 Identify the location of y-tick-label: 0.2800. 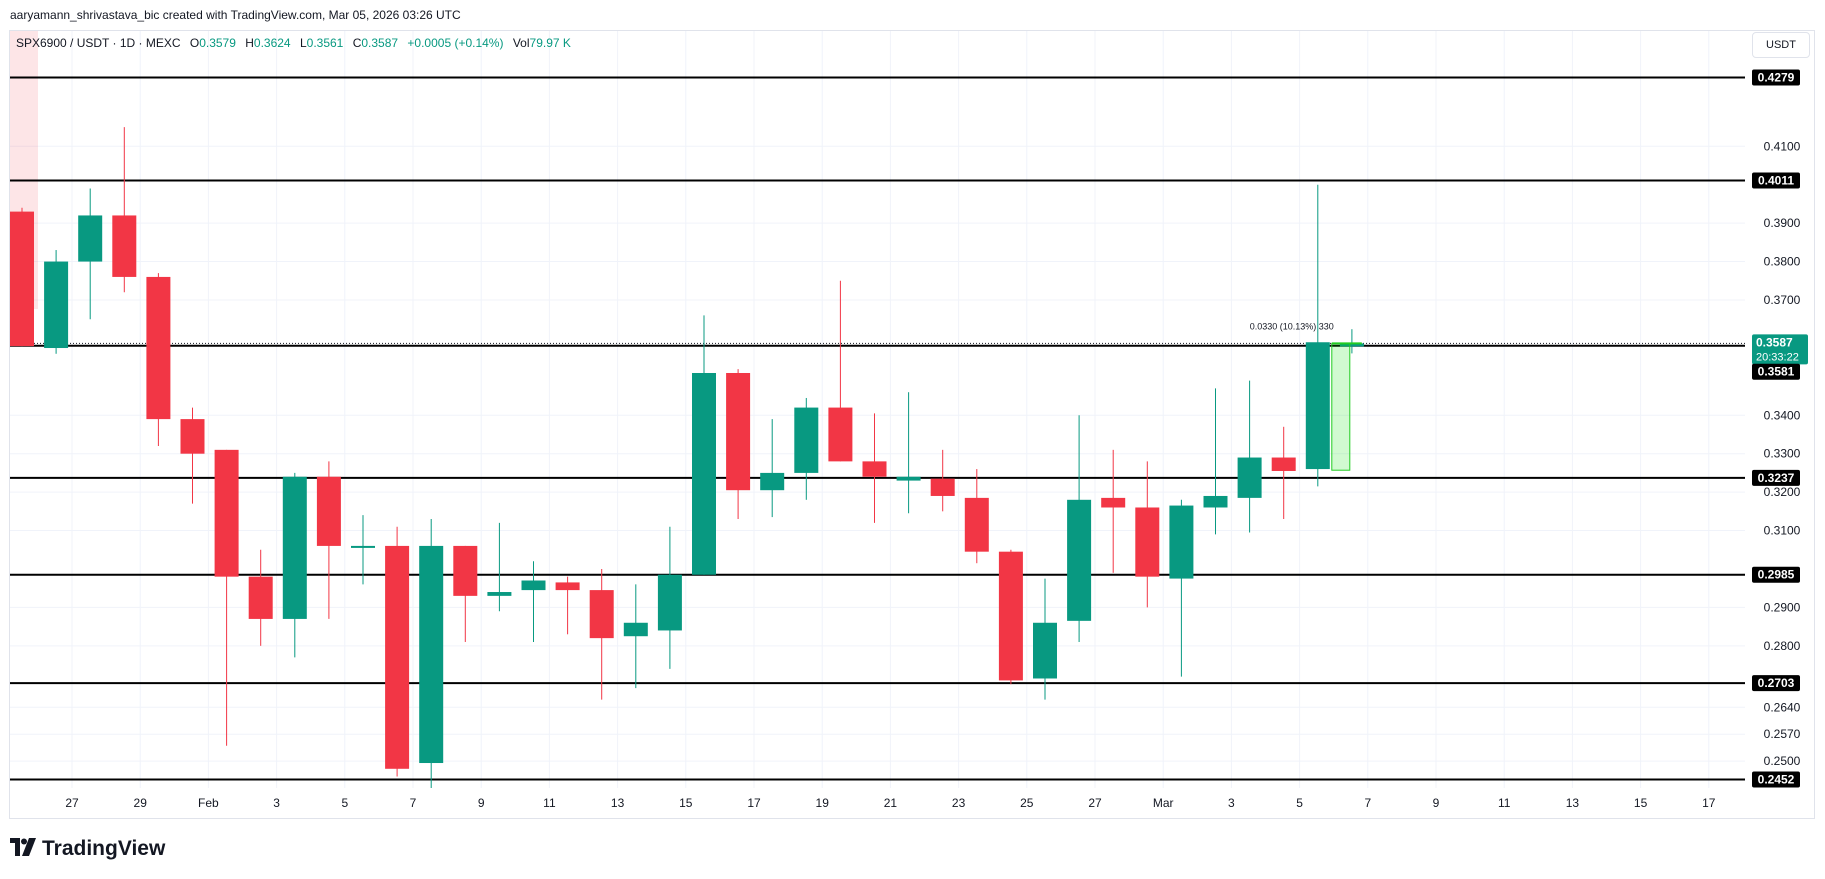
(1782, 646).